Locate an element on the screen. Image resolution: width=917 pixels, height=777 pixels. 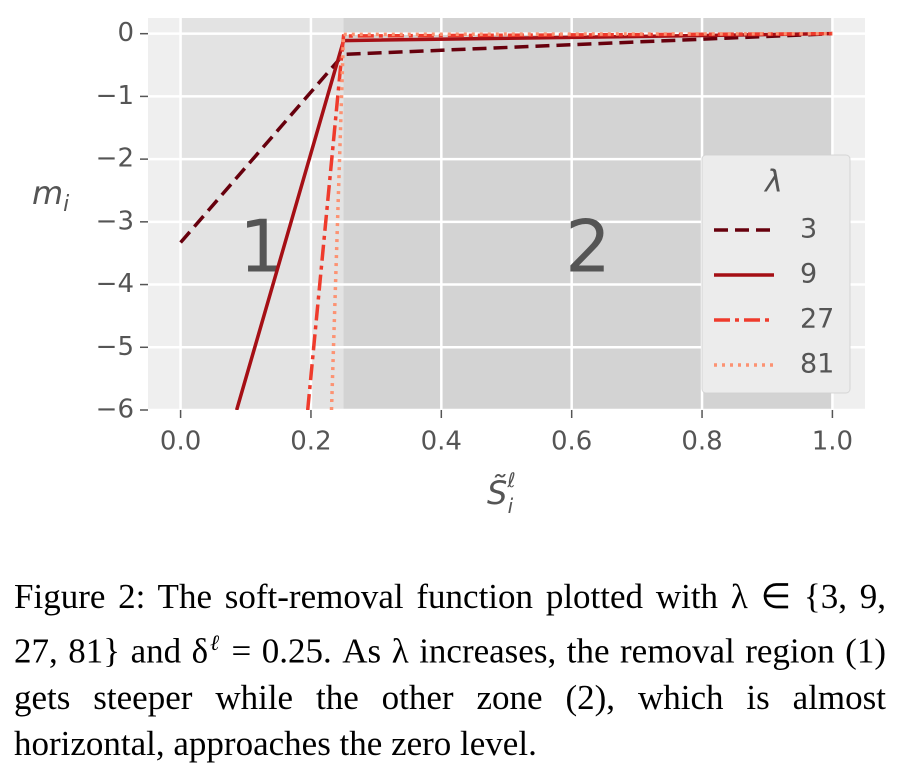
region-label: 1 is located at coordinates (262, 247).